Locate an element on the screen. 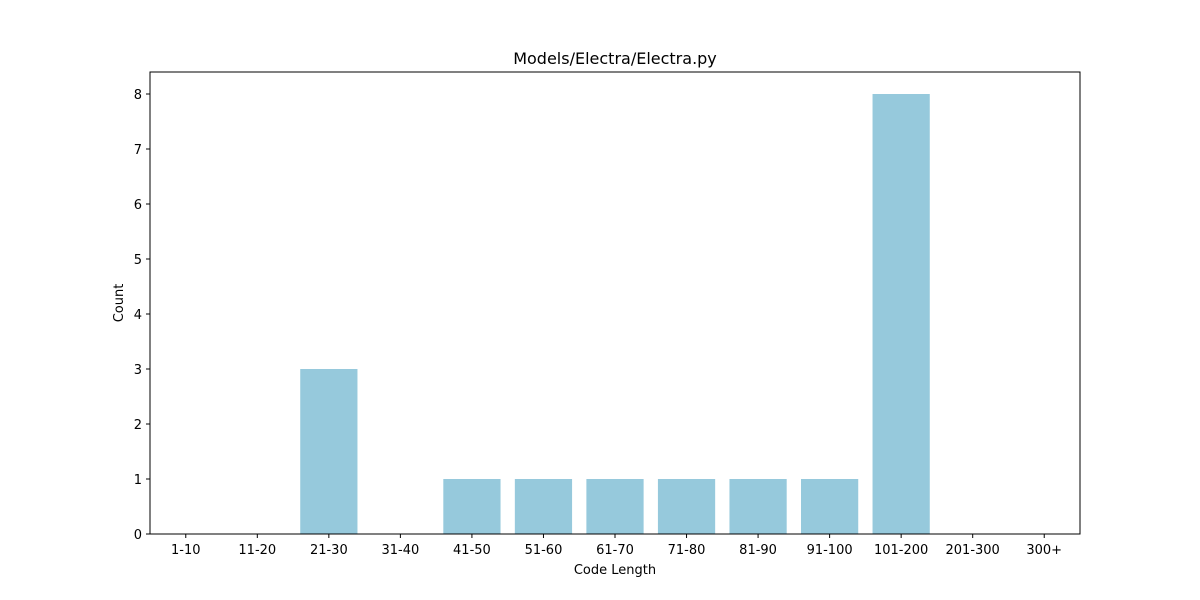 The width and height of the screenshot is (1200, 600). x-tick-label: 11-20 is located at coordinates (257, 550).